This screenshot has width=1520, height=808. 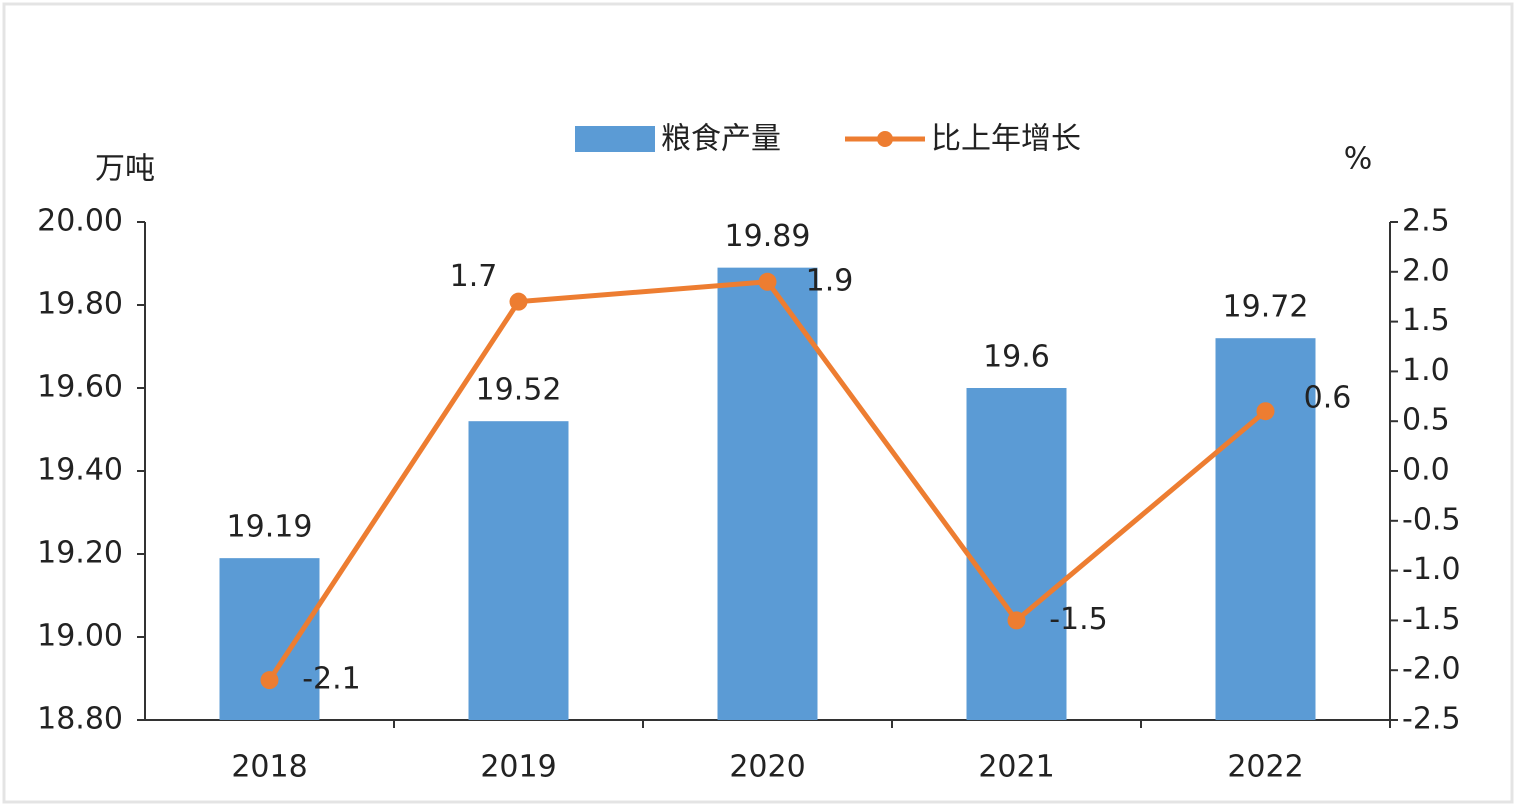 I want to click on bar-value-label: 19.6, so click(x=1016, y=357).